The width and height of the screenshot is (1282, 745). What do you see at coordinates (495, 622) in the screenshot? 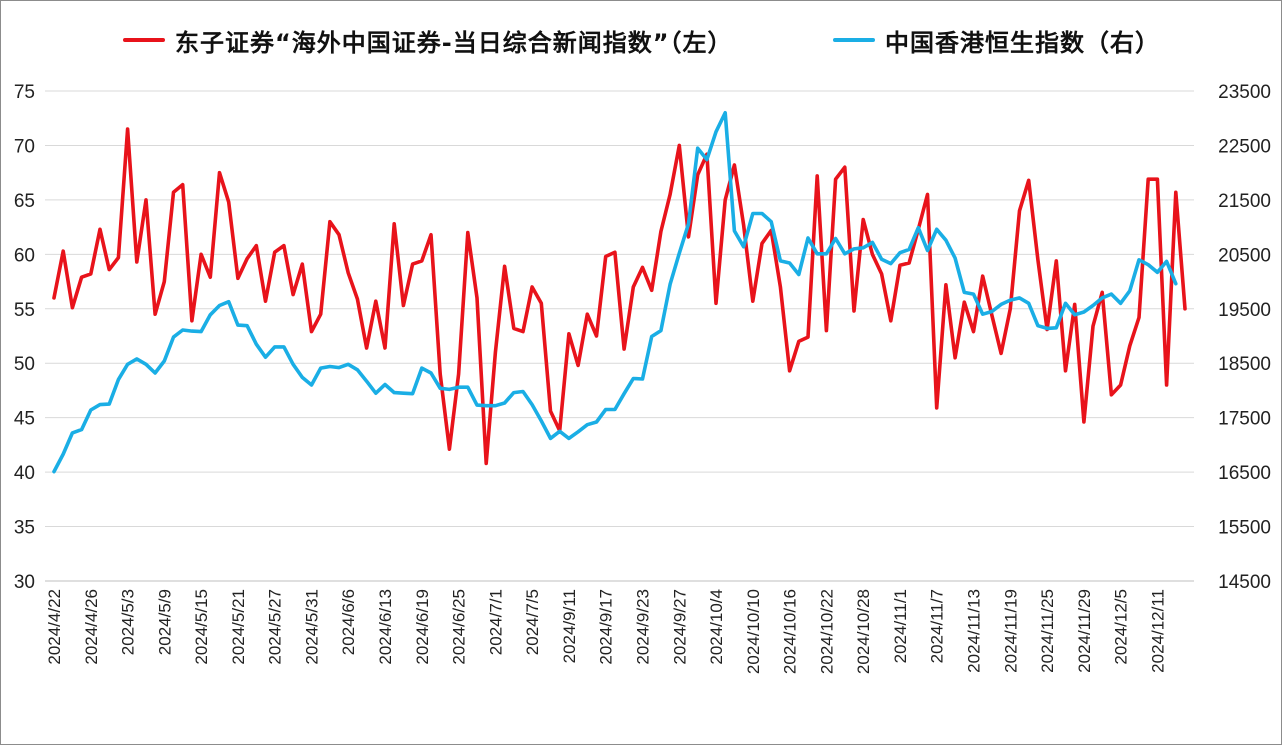
I see `x-axis-tick-label: 2024/7/1` at bounding box center [495, 622].